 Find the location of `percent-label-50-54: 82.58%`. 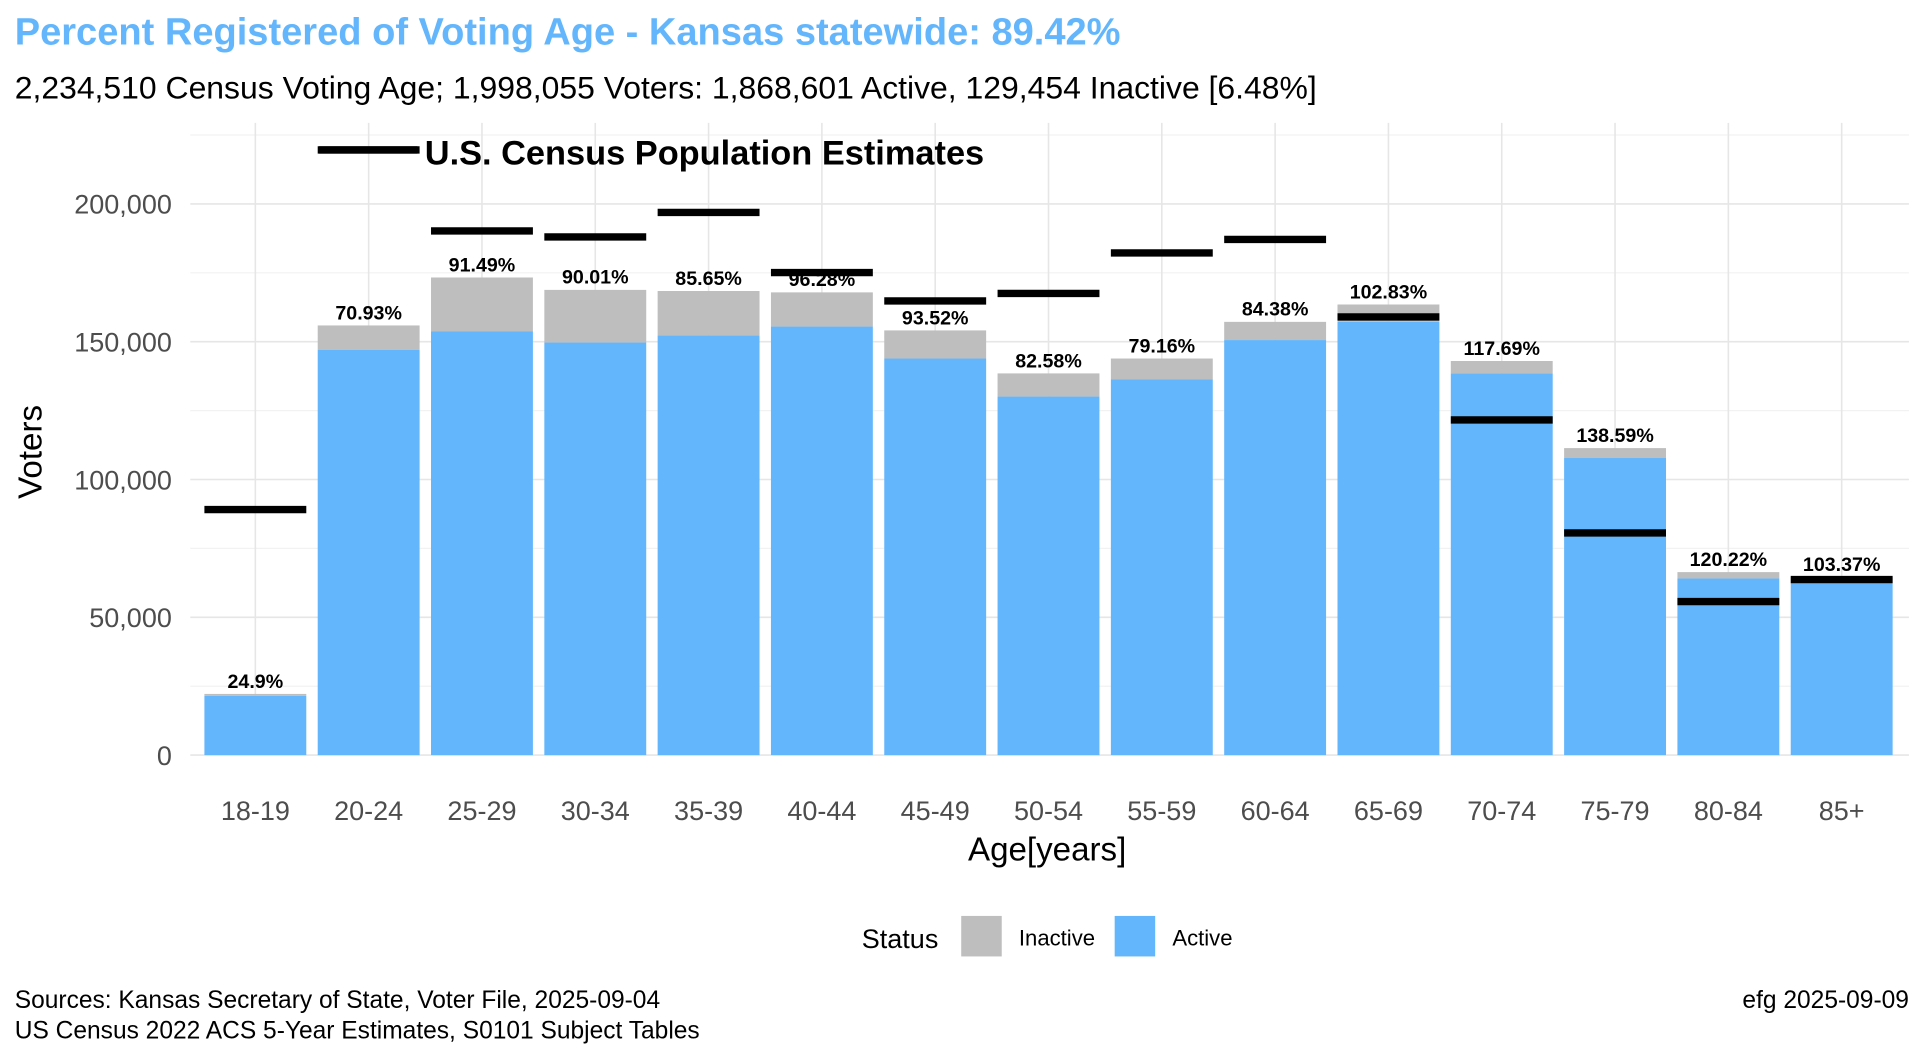

percent-label-50-54: 82.58% is located at coordinates (1048, 361).